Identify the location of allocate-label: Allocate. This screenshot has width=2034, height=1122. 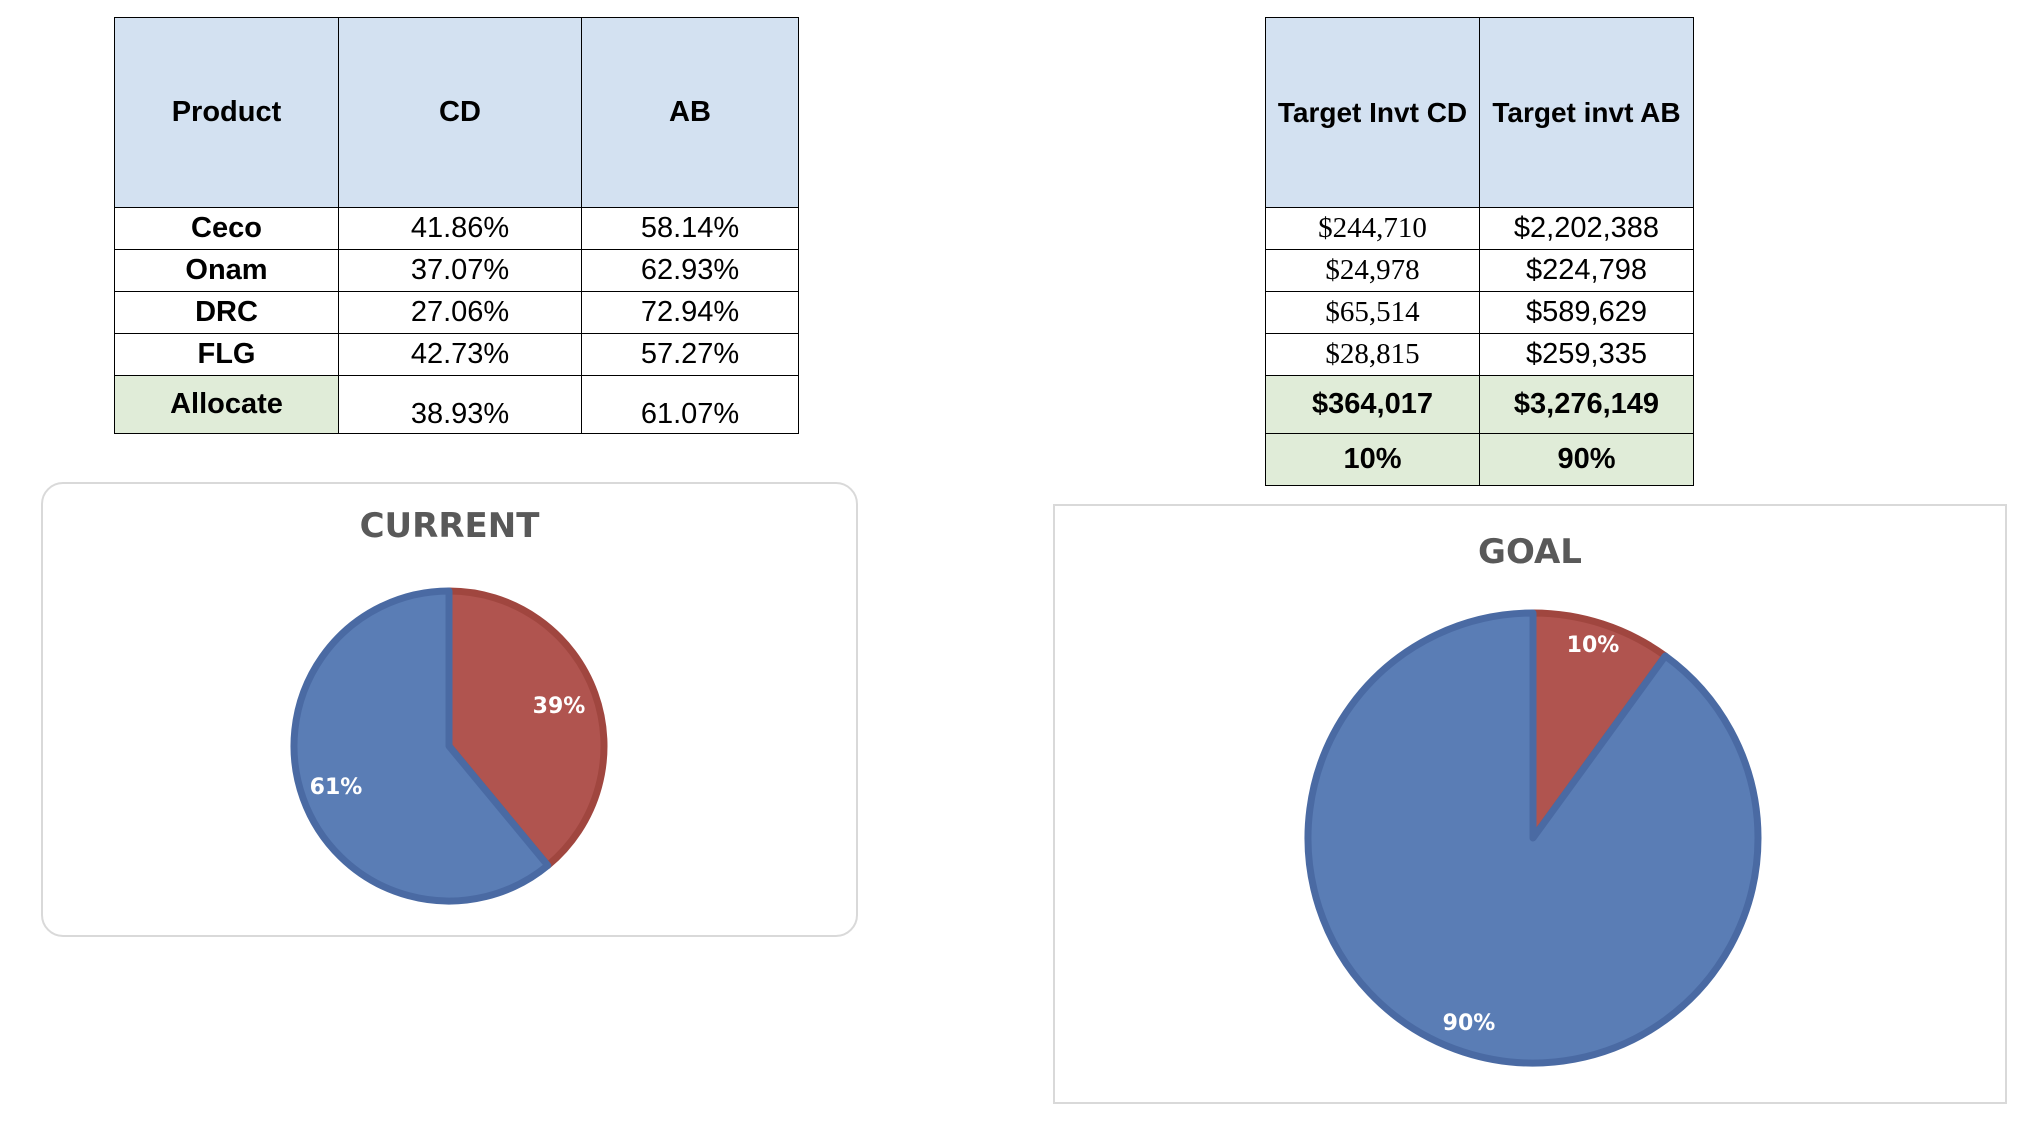
(226, 404).